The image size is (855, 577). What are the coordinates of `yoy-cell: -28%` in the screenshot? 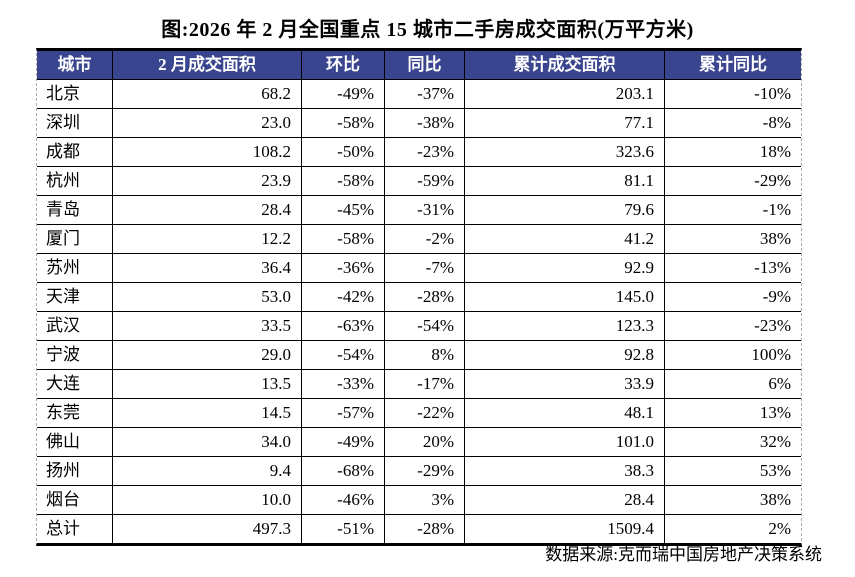 It's located at (425, 529).